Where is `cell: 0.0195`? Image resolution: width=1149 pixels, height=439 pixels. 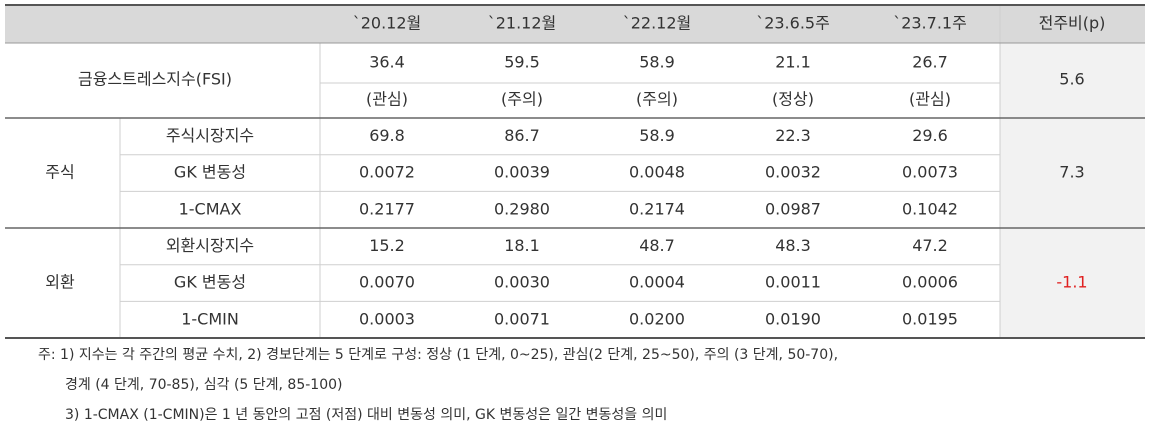 cell: 0.0195 is located at coordinates (930, 318).